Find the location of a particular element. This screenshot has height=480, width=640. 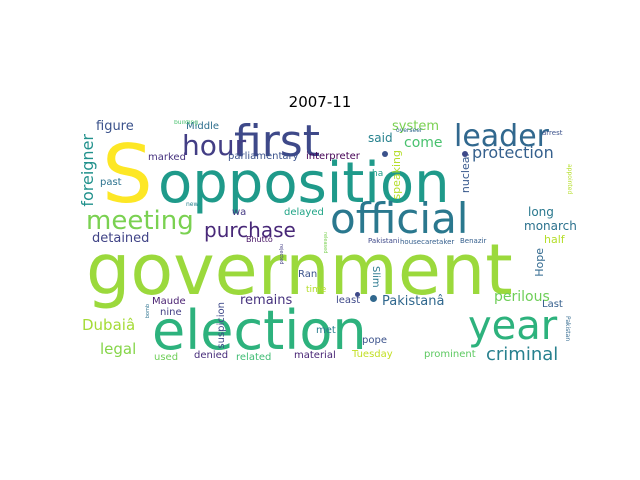

word-speaking: speaking is located at coordinates (396, 175).